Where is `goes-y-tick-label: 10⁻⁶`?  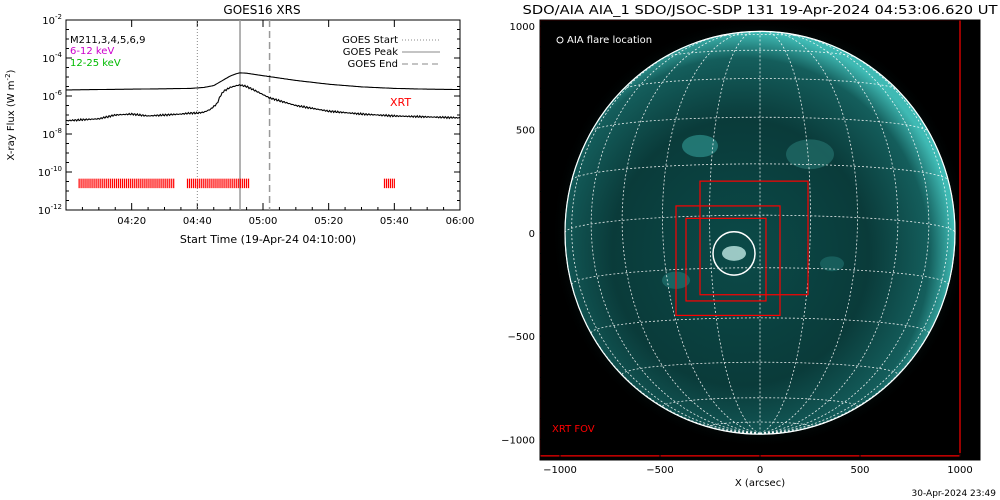 goes-y-tick-label: 10⁻⁶ is located at coordinates (52, 96).